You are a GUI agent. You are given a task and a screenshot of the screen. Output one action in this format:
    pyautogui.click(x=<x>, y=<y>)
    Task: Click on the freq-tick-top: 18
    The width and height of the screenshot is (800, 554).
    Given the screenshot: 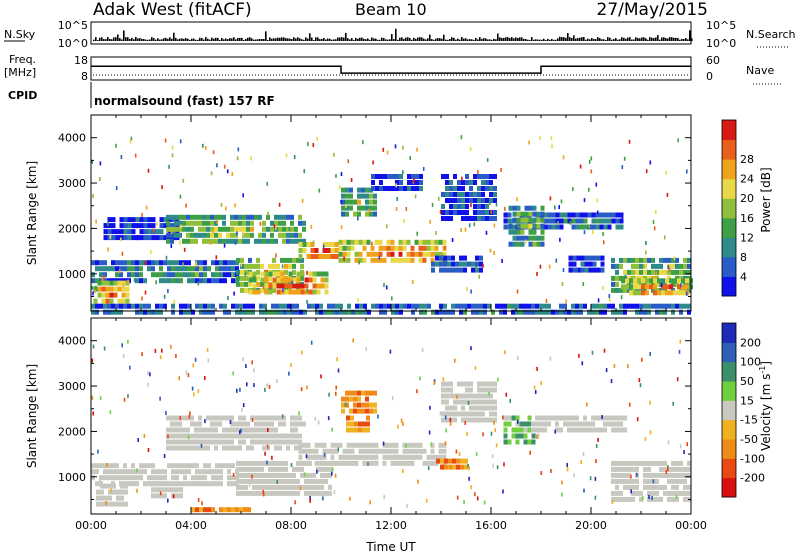 What is the action you would take?
    pyautogui.click(x=81, y=60)
    